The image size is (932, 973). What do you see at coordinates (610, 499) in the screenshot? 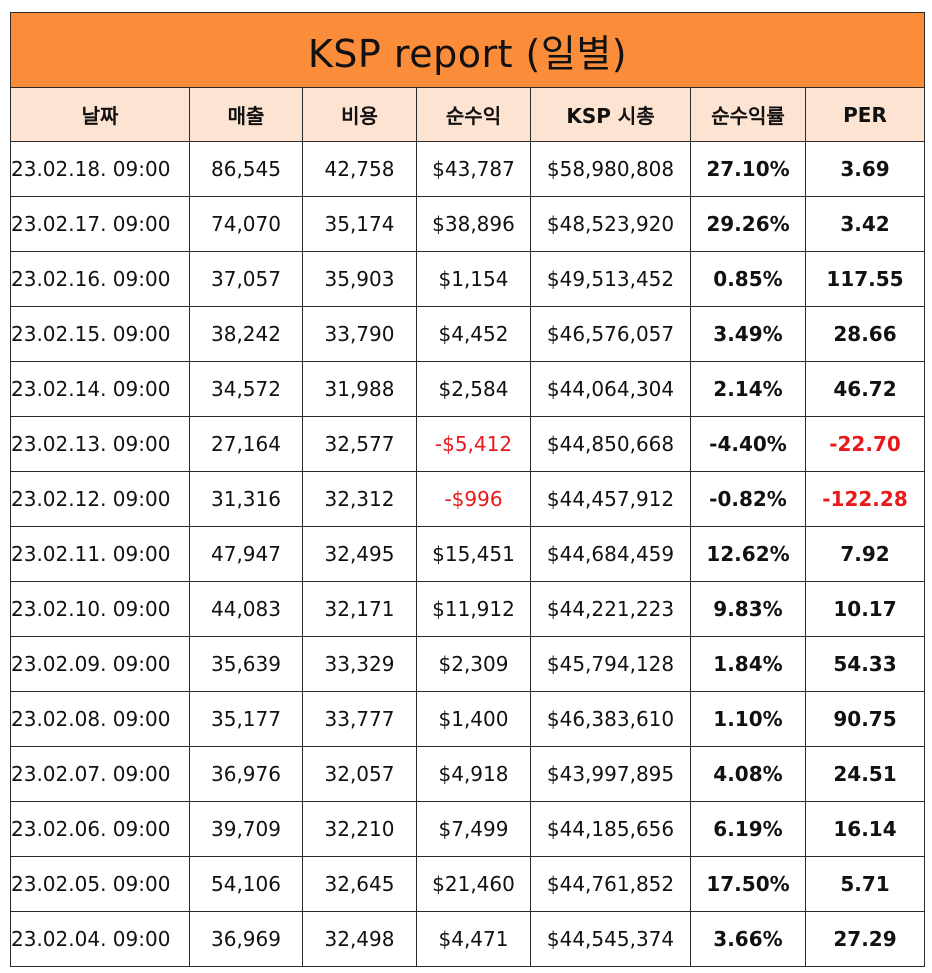
I see `market-cap-cell: $44,457,912` at bounding box center [610, 499].